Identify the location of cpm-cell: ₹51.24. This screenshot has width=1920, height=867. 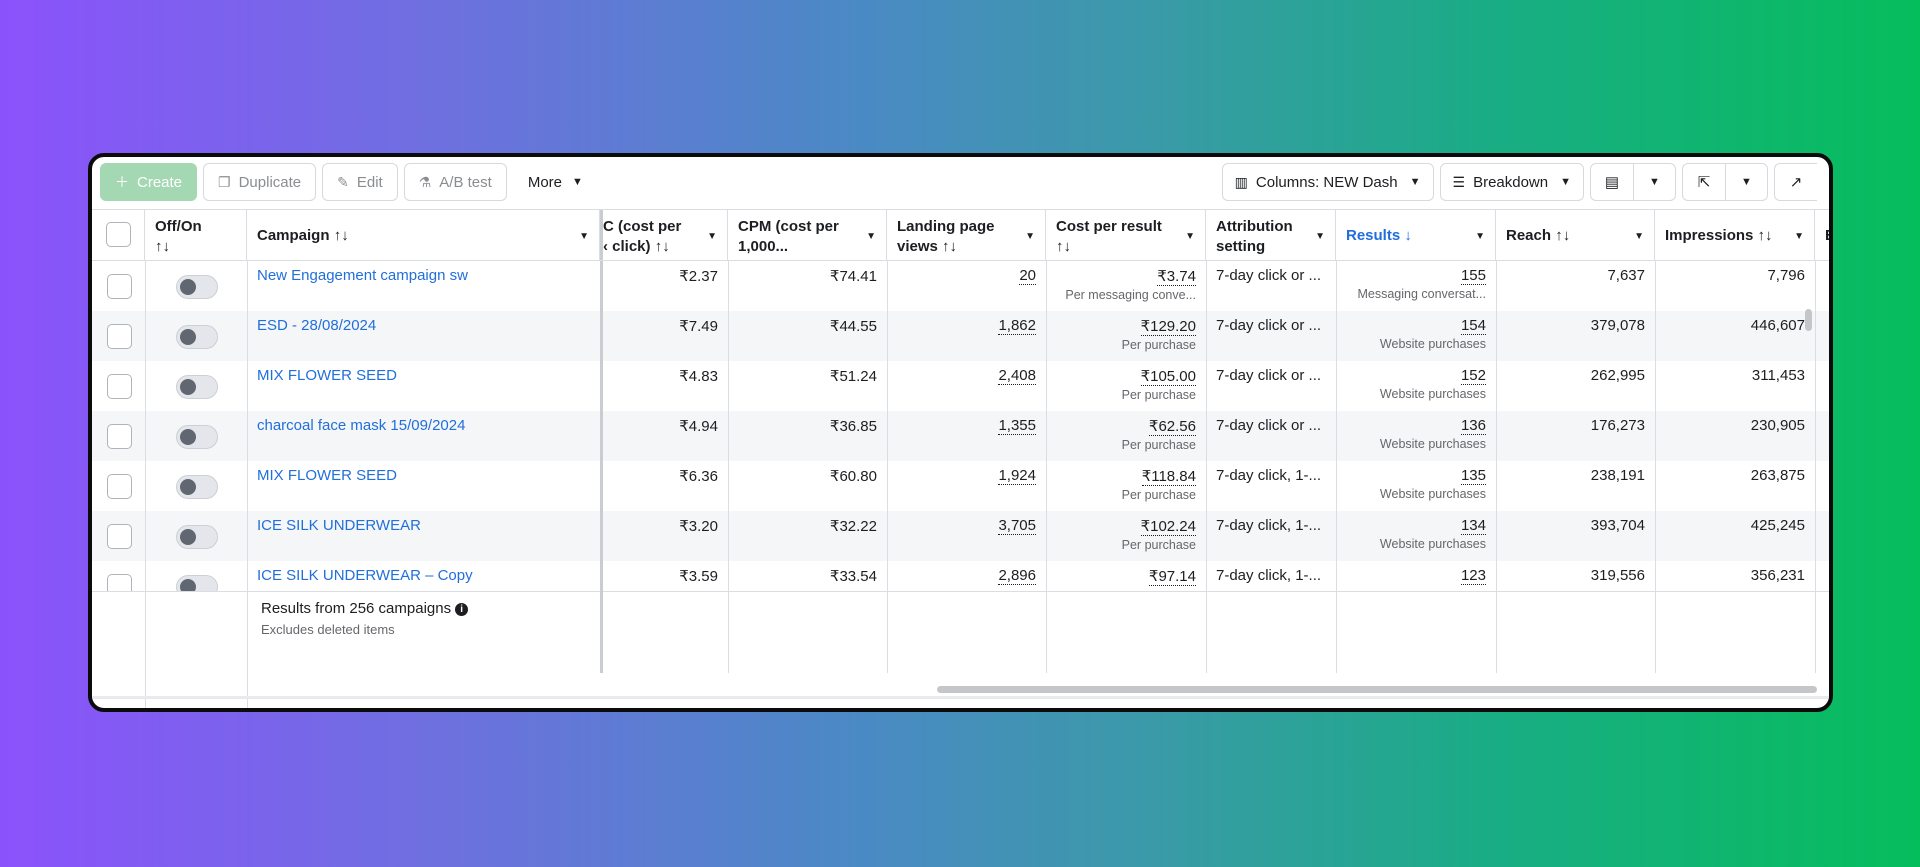
(853, 376).